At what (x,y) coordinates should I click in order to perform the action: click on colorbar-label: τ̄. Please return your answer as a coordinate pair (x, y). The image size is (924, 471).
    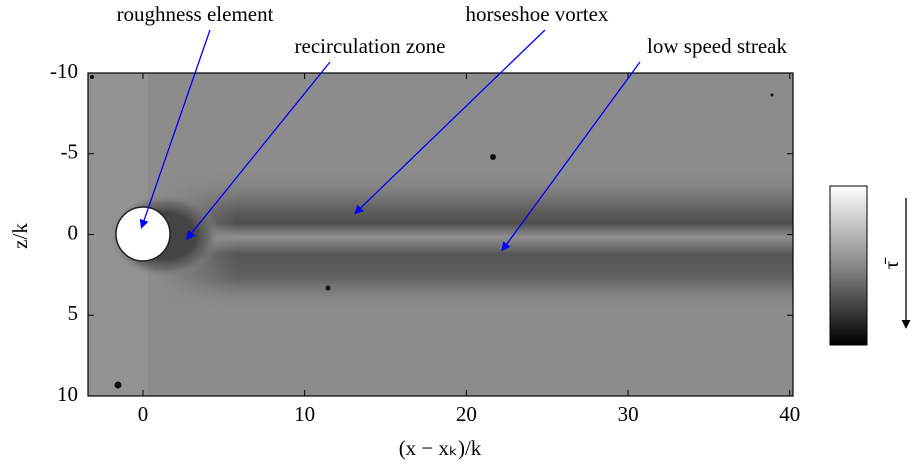
    Looking at the image, I should click on (891, 263).